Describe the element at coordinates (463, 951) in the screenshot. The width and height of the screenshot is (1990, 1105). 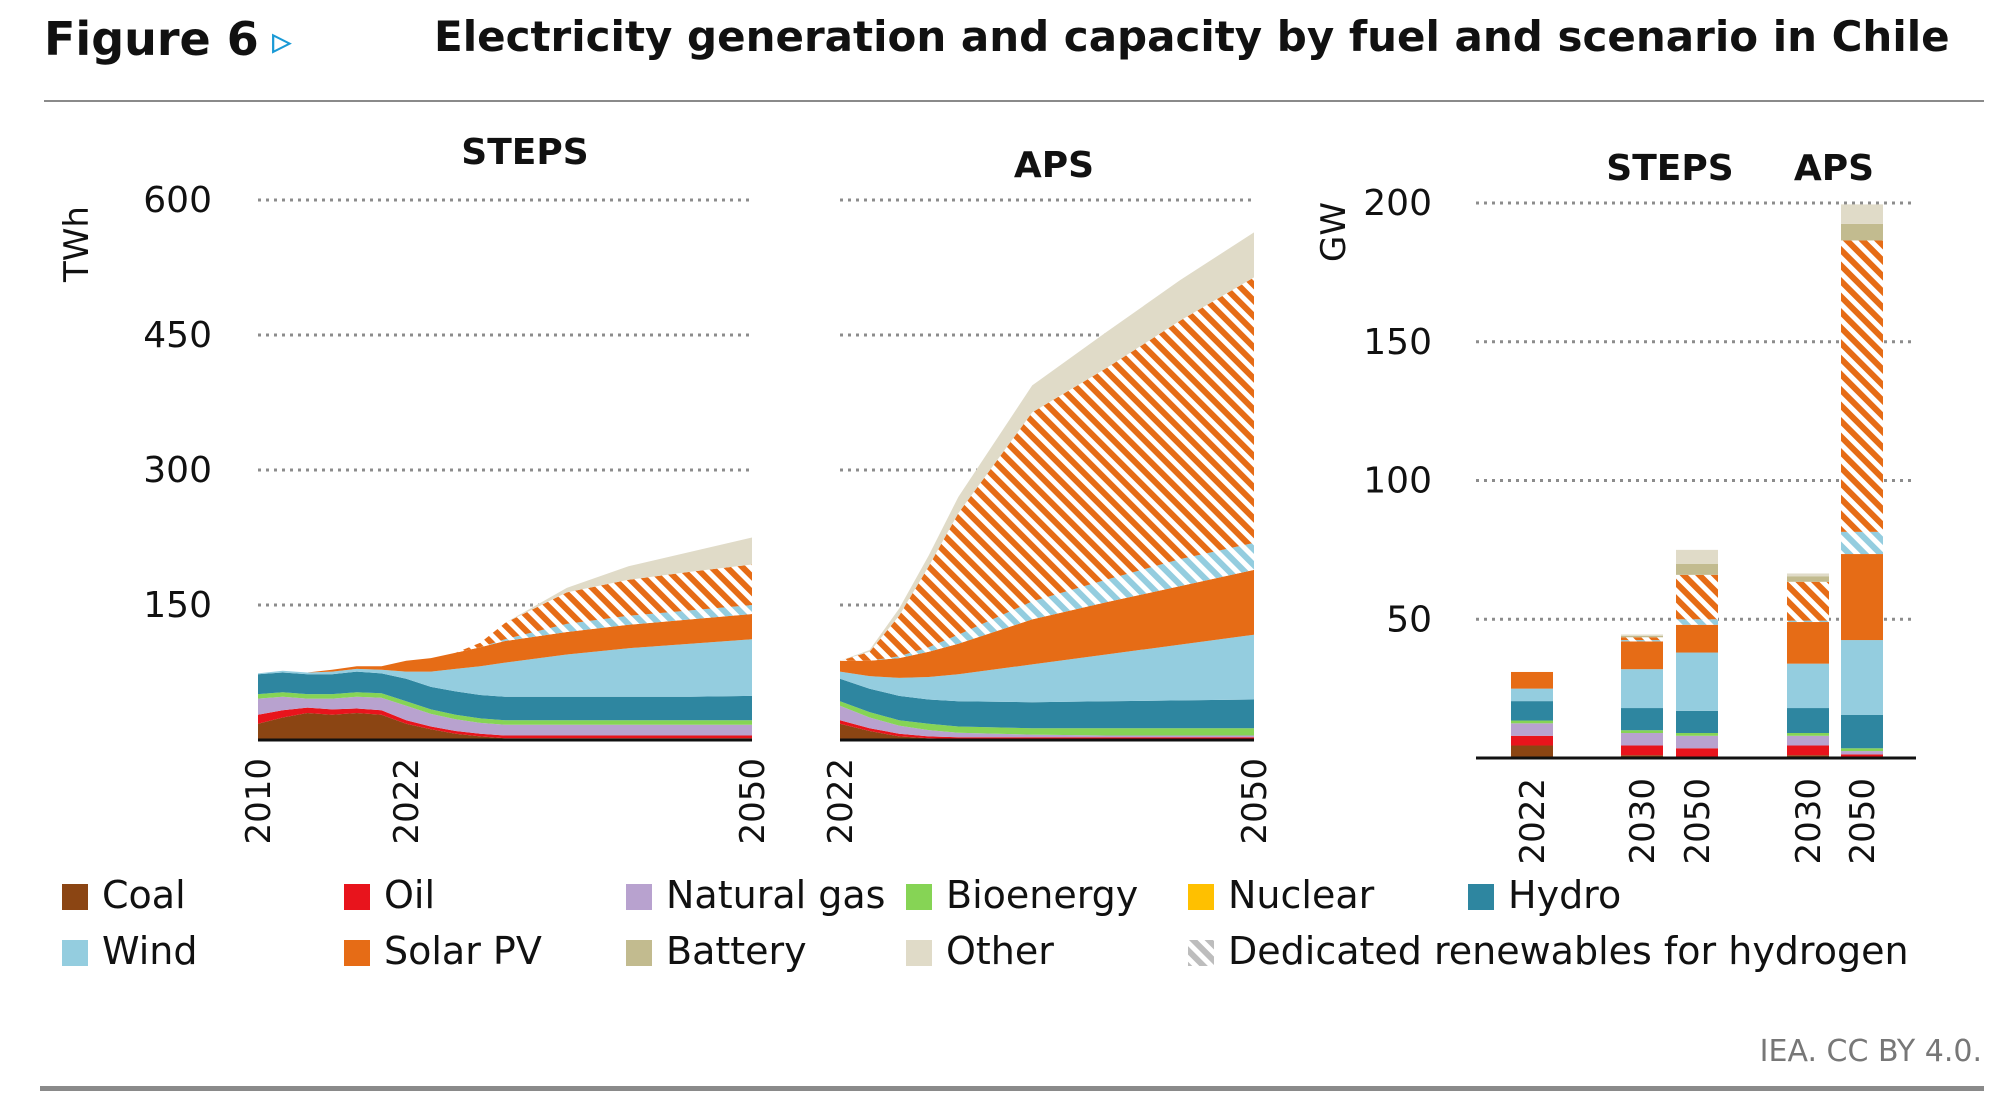
I see `legend-label: Solar PV` at that location.